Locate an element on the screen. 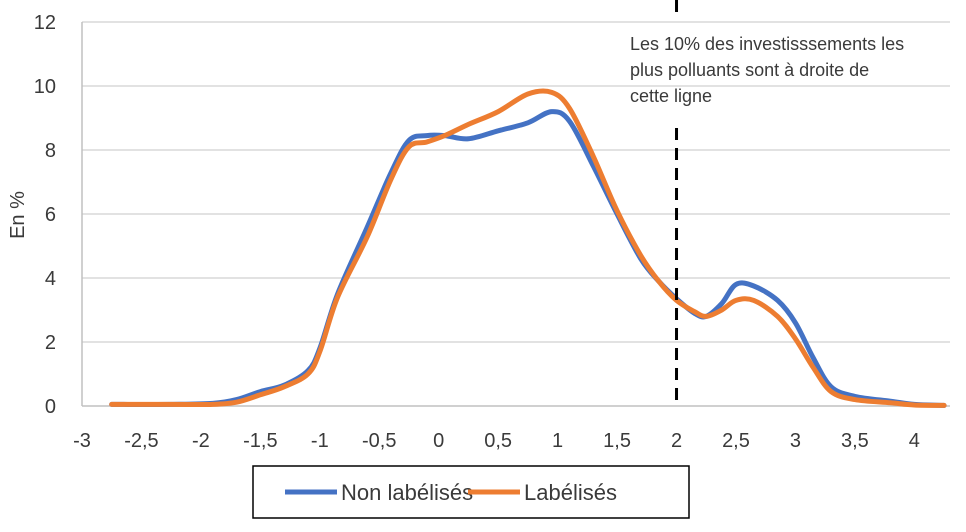 This screenshot has height=532, width=966. x-axis-ticks: -3 -2,5 -2 -1,5 -1 -0,5 0 0,5 1 1,5 2 2,5 3 3,5 4 is located at coordinates (496, 441).